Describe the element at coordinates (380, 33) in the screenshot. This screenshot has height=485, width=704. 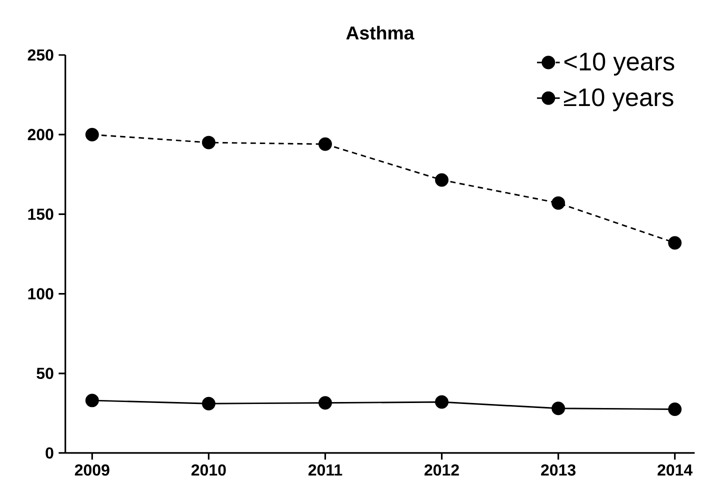
I see `chart-title: Asthma` at that location.